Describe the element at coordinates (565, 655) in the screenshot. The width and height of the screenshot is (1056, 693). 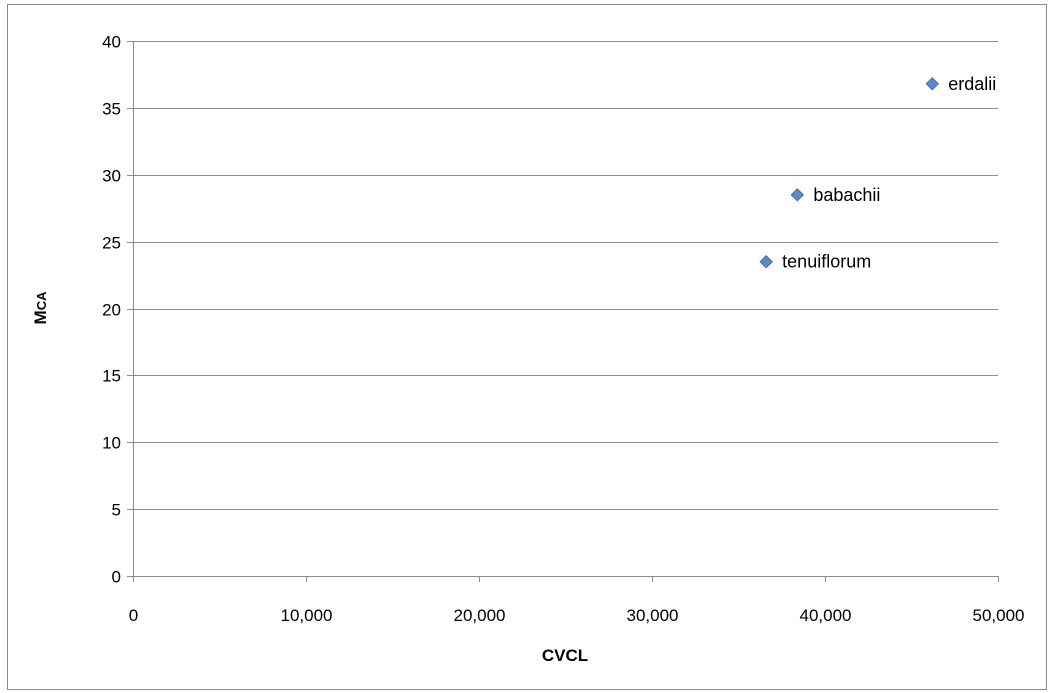
I see `x-axis-title: CVCL` at that location.